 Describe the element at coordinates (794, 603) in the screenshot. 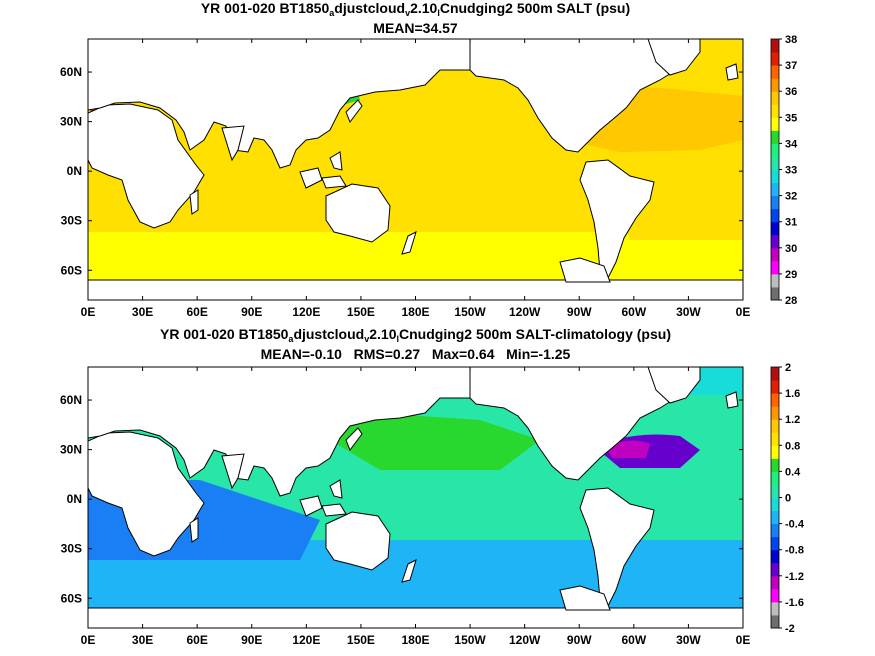

I see `colorbar-label: -1.6` at that location.